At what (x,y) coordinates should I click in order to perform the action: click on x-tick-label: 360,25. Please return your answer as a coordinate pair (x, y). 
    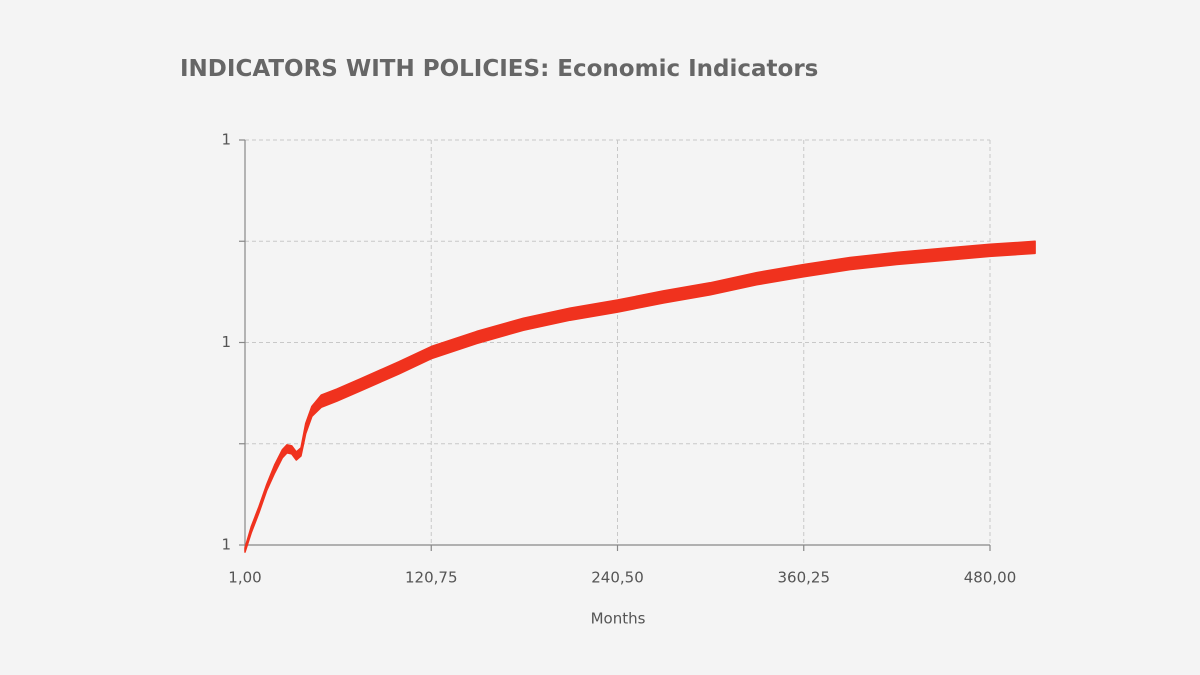
    Looking at the image, I should click on (804, 578).